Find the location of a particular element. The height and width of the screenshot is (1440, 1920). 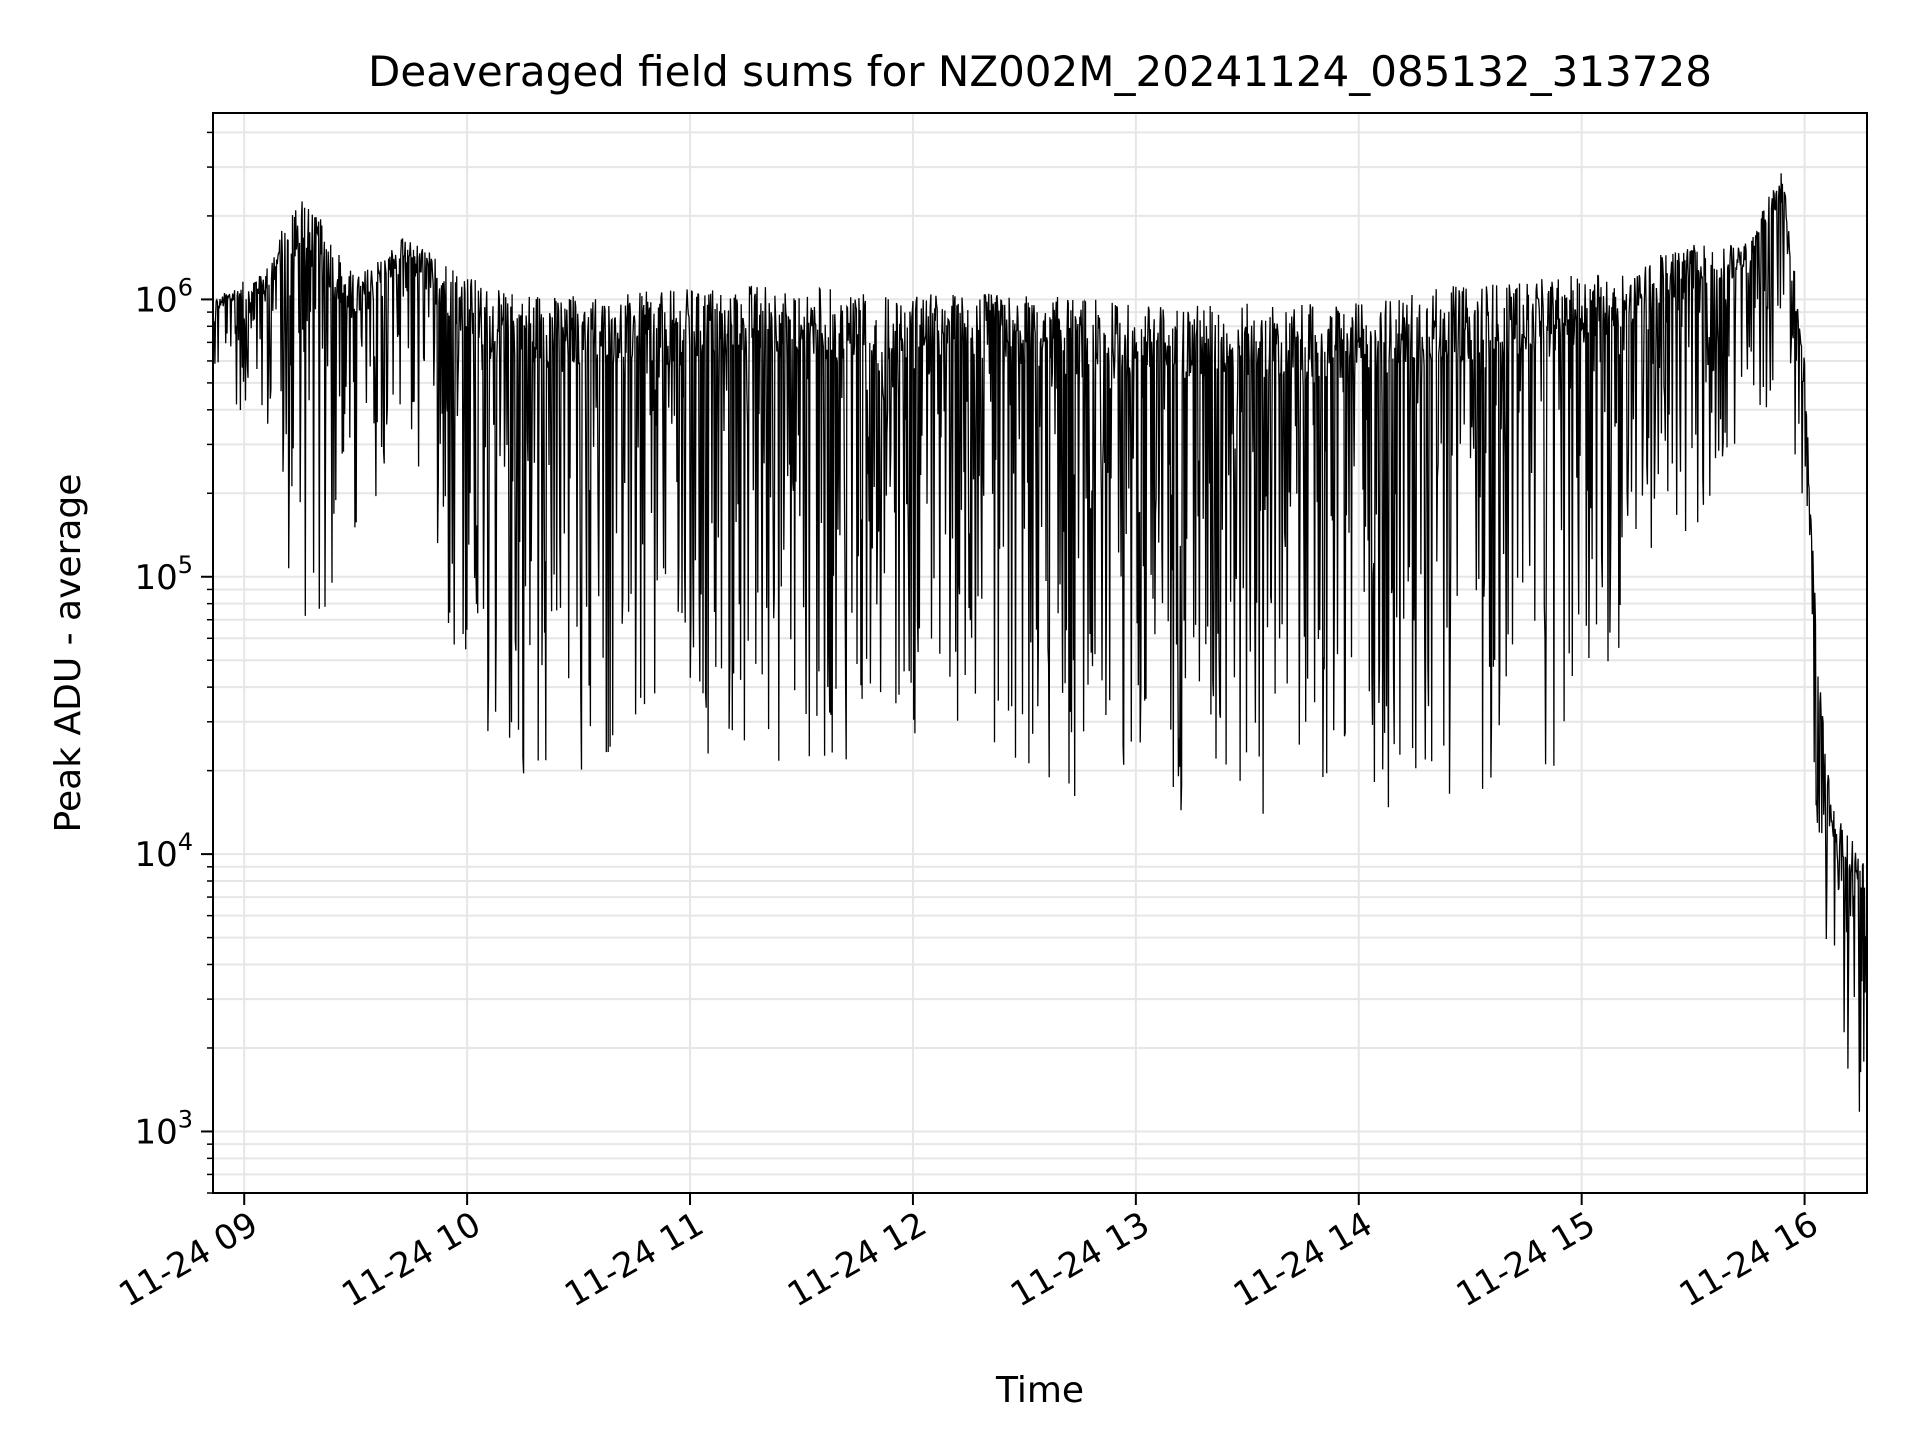

y-axis-label: Peak ADU - average is located at coordinates (68, 653).